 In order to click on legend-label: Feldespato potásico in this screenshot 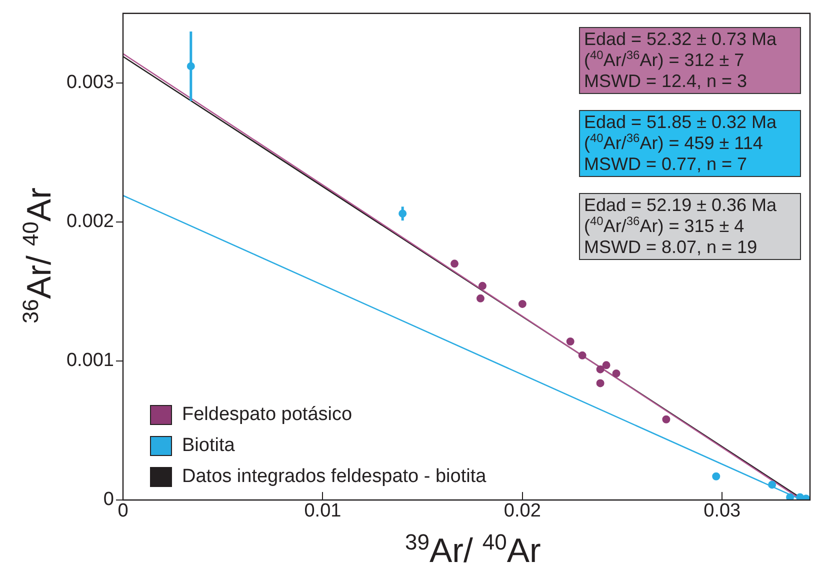, I will do `click(267, 415)`.